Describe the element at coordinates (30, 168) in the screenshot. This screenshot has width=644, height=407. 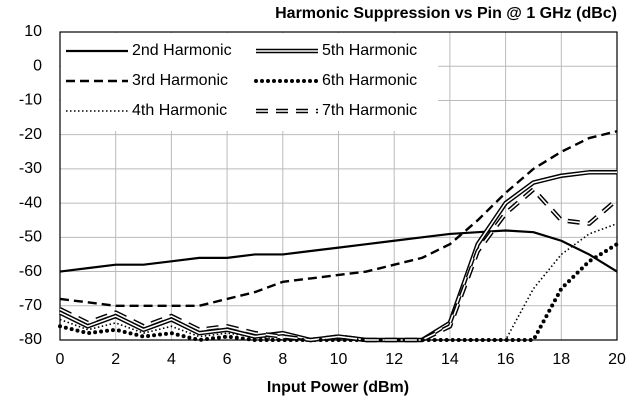
I see `y-tick-label: -30` at that location.